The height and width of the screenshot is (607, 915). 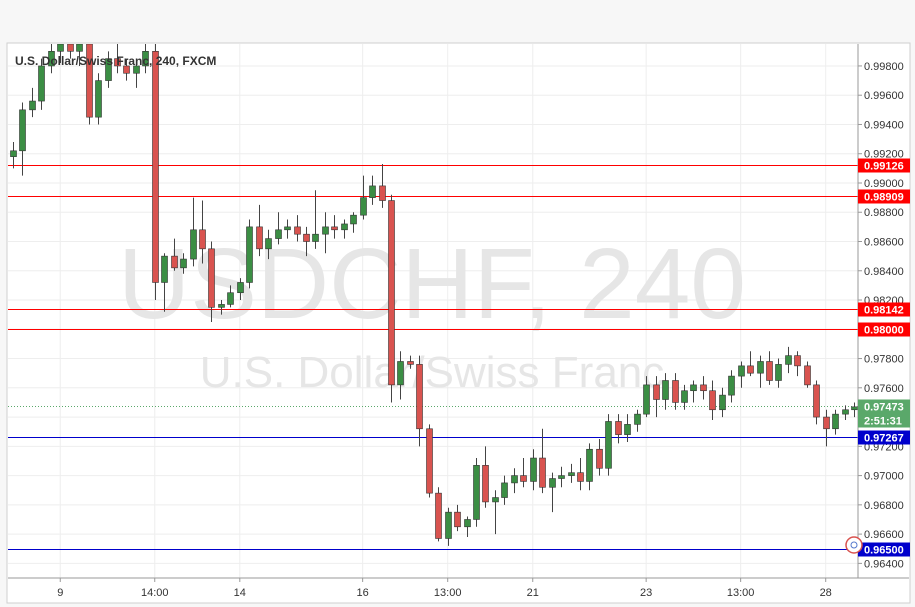 What do you see at coordinates (884, 439) in the screenshot?
I see `level-label: 0.97267` at bounding box center [884, 439].